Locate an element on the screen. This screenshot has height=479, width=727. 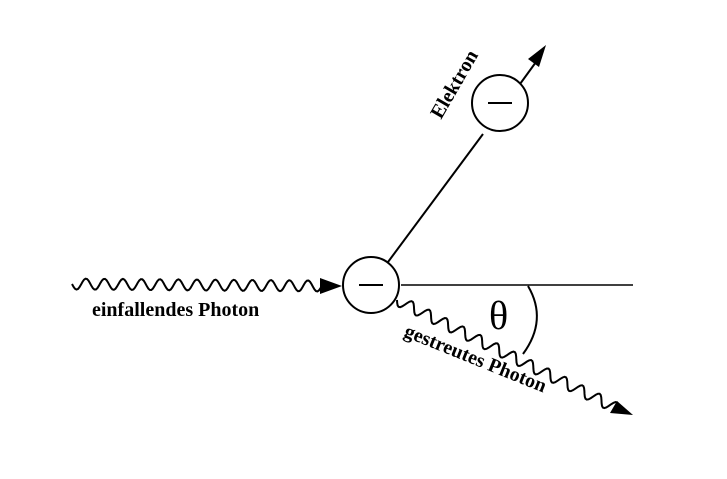
incident-photon-wave is located at coordinates (197, 285).